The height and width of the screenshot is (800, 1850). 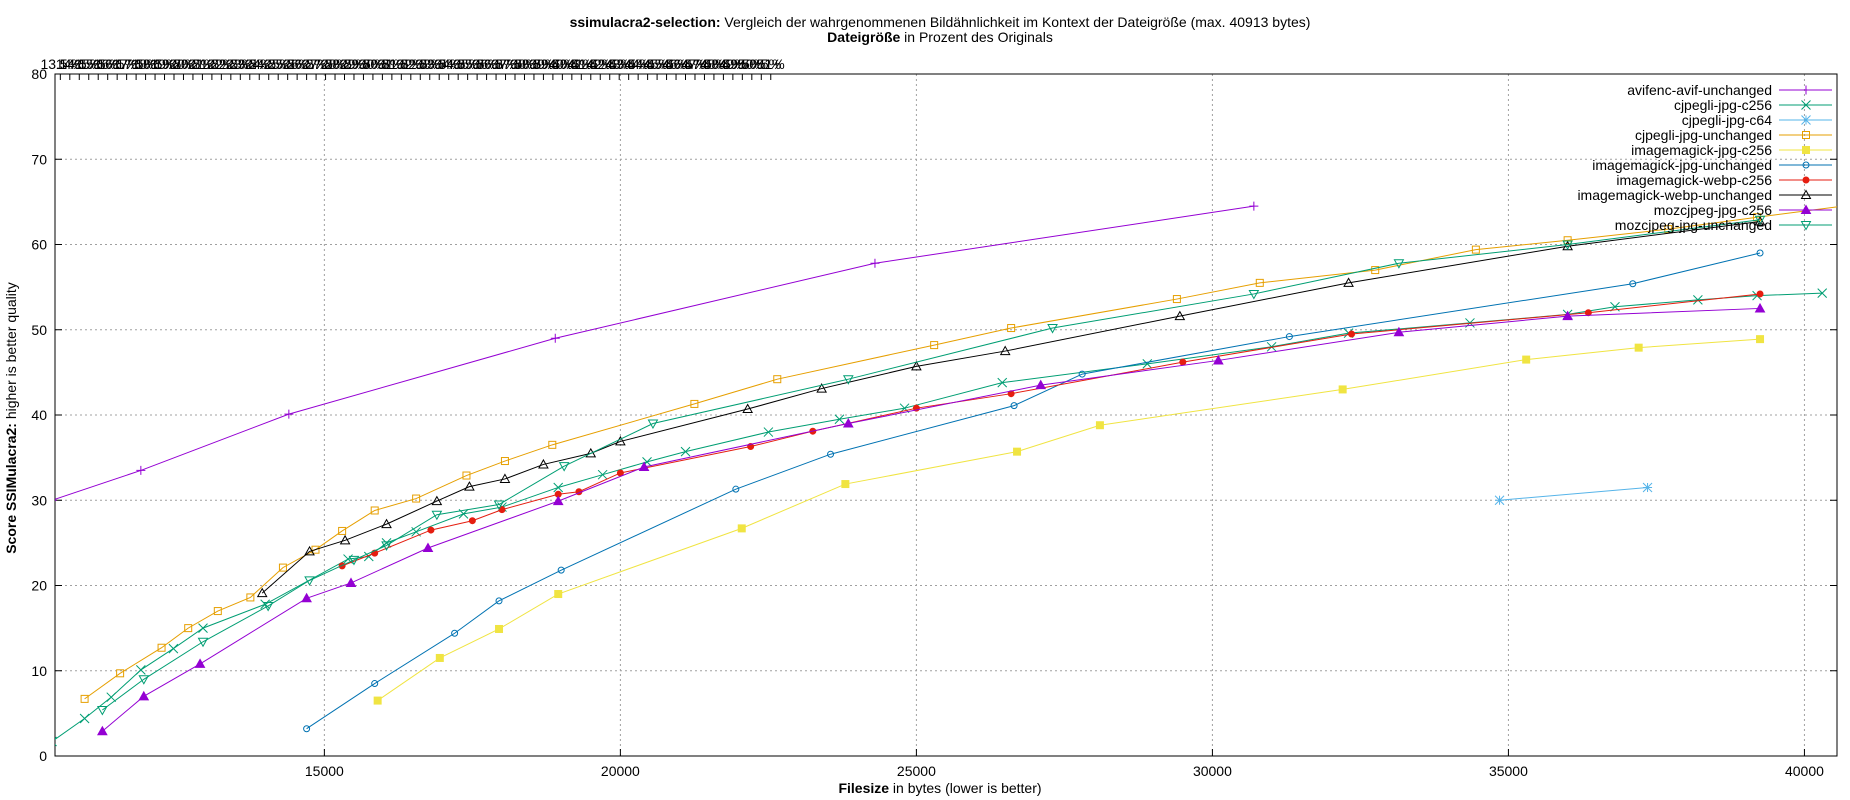 What do you see at coordinates (297, 64) in the screenshot?
I see `x2-tick-label: 26%` at bounding box center [297, 64].